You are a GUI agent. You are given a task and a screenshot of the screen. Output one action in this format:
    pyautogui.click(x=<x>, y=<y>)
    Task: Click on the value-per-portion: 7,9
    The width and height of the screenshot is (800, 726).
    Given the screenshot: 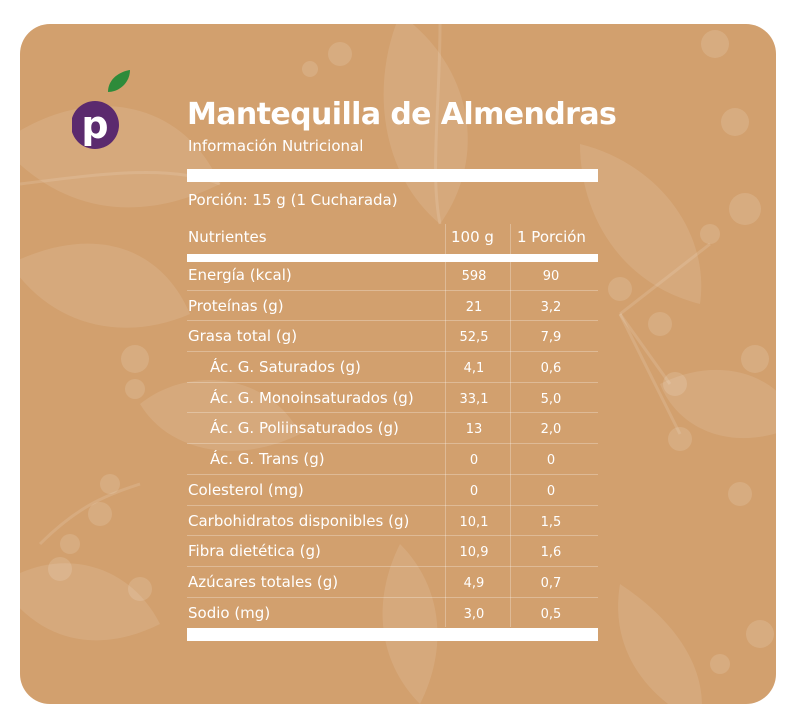 What is the action you would take?
    pyautogui.click(x=551, y=338)
    